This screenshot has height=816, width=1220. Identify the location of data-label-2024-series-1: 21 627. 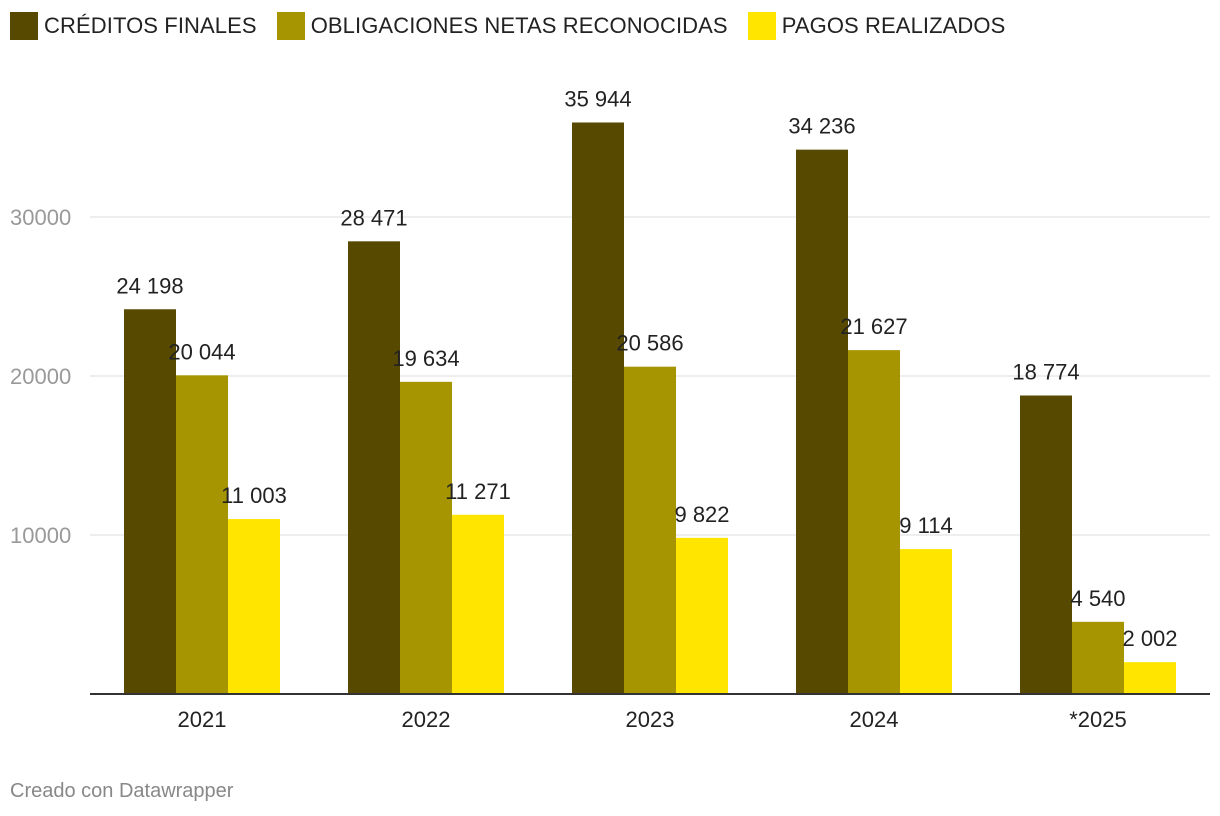
(873, 326).